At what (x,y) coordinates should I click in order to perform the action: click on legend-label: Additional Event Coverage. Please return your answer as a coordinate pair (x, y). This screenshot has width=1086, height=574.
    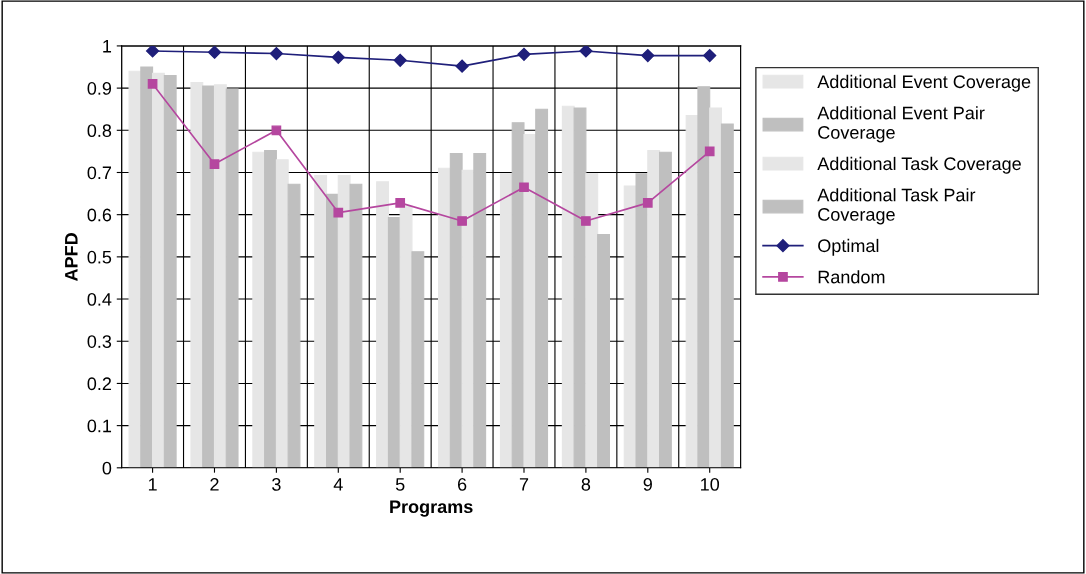
    Looking at the image, I should click on (924, 83).